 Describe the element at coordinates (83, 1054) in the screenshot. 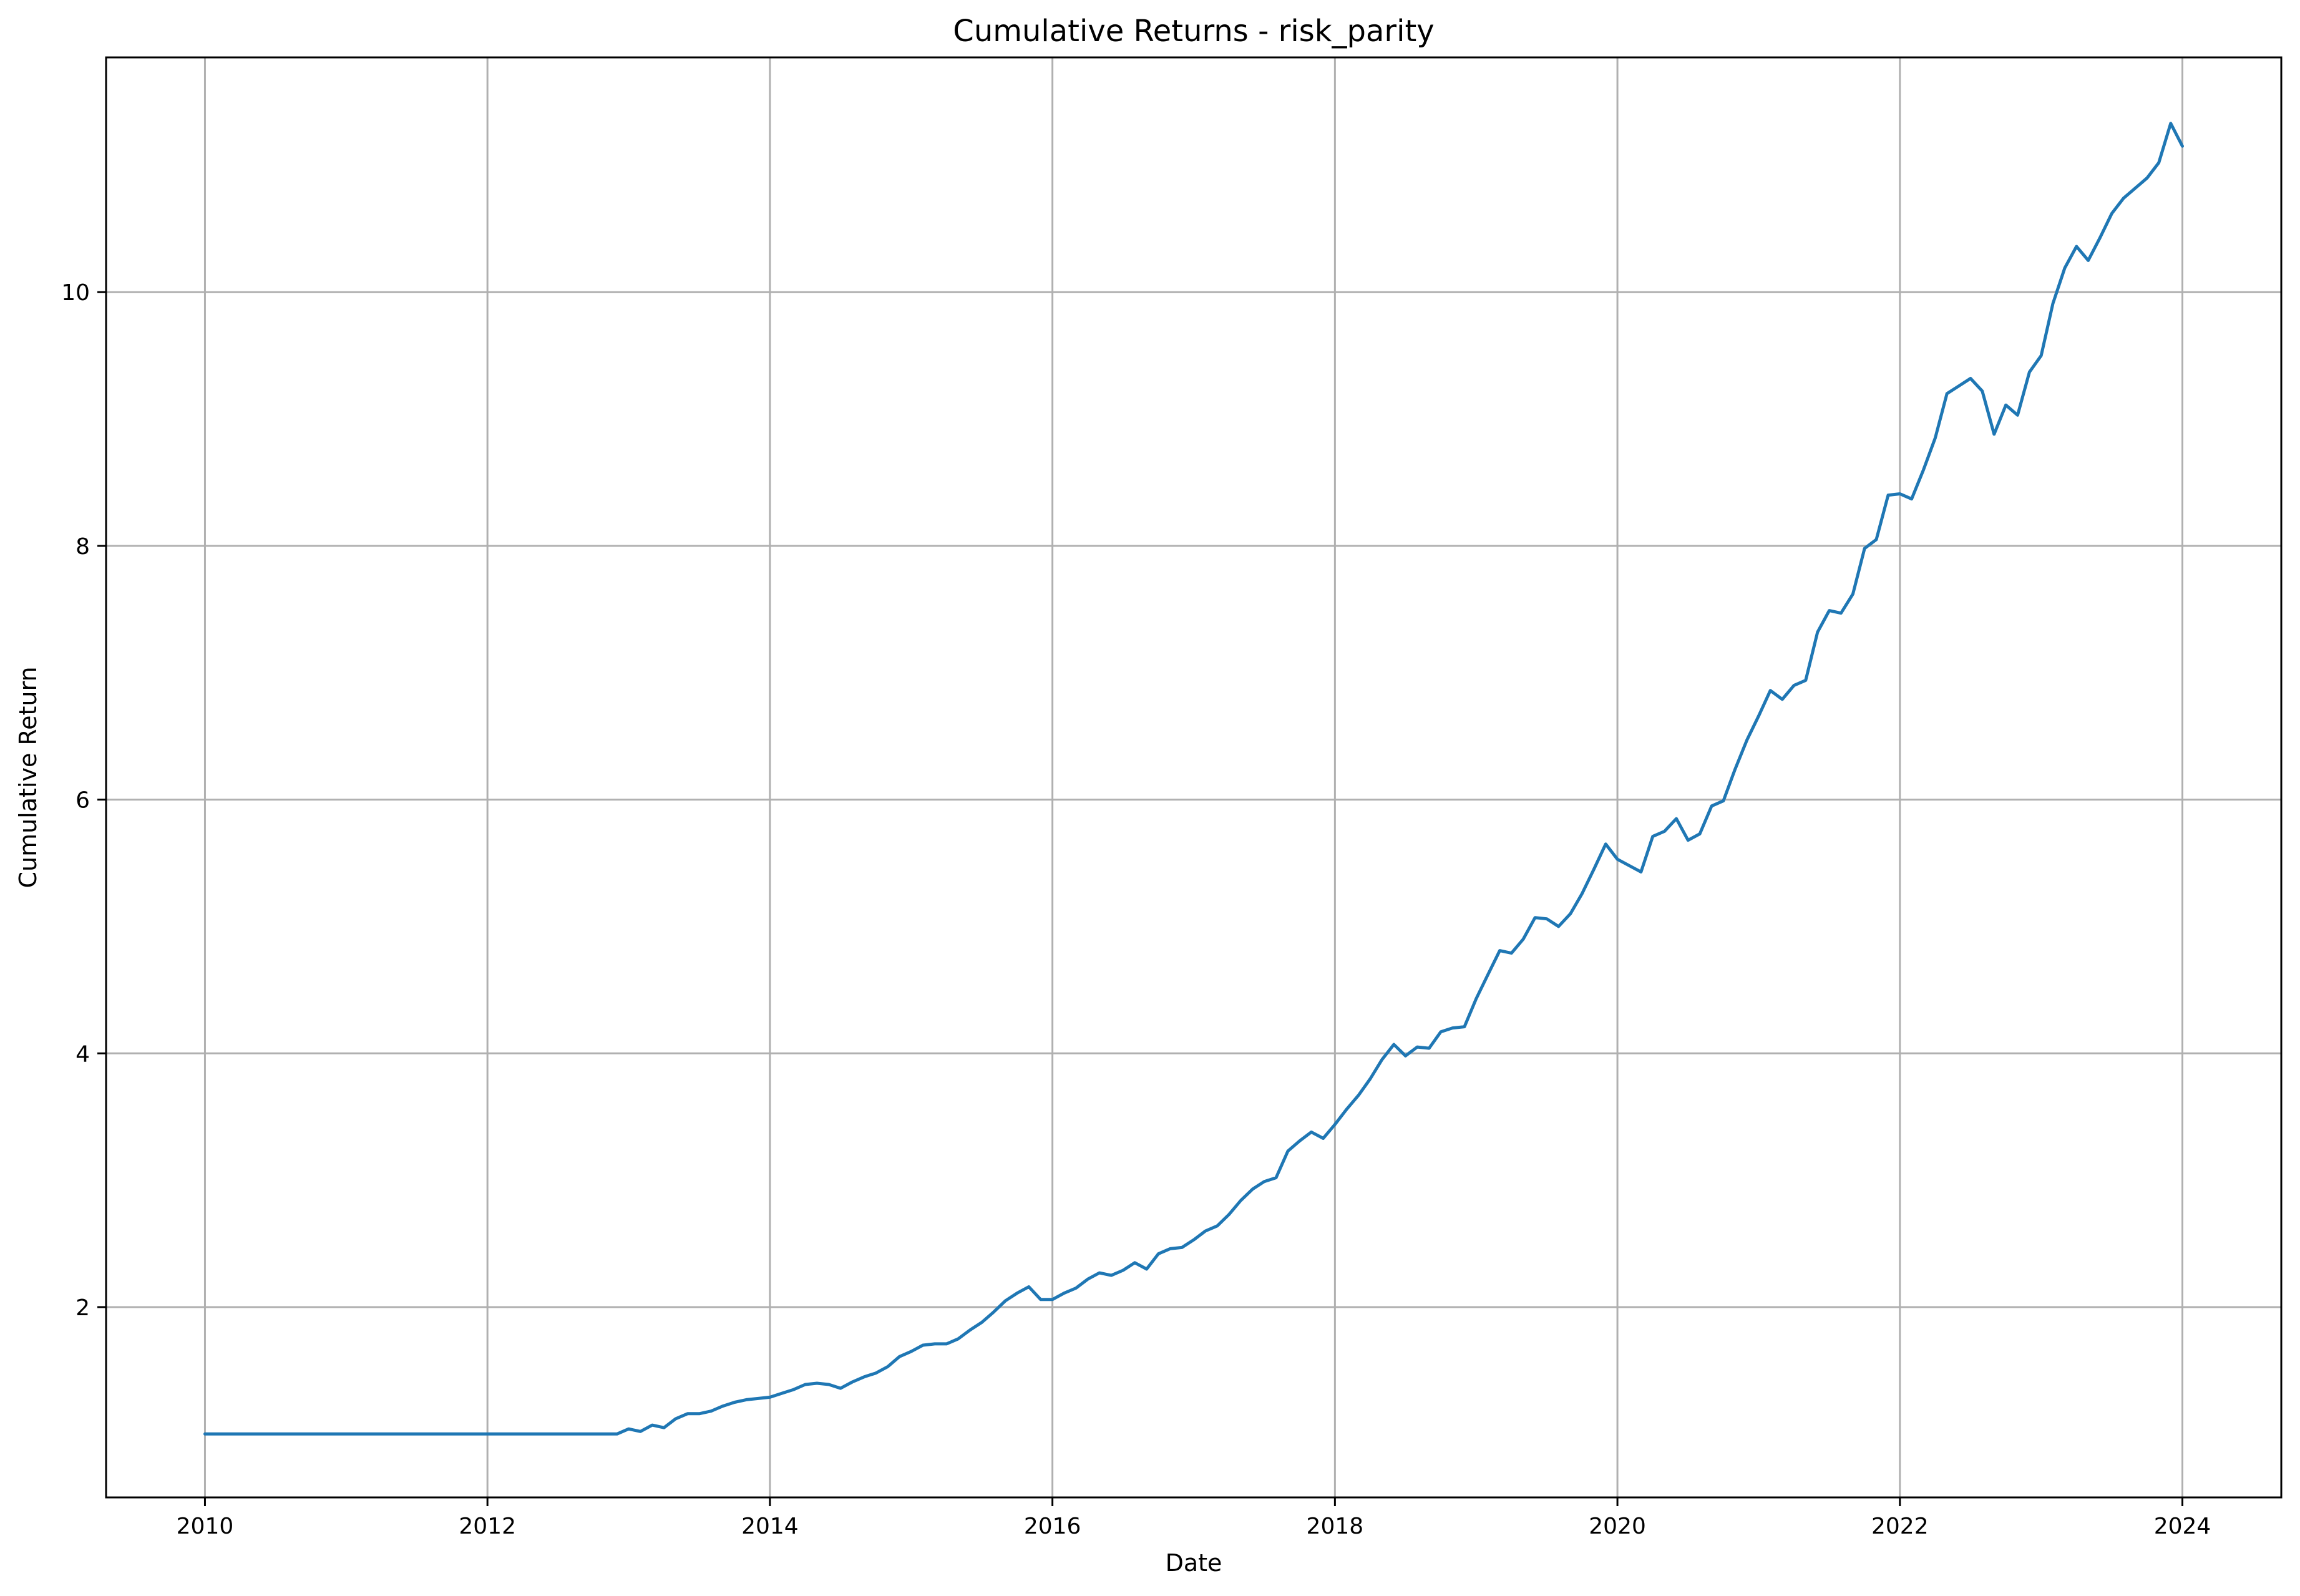

I see `y-tick-label: 4` at that location.